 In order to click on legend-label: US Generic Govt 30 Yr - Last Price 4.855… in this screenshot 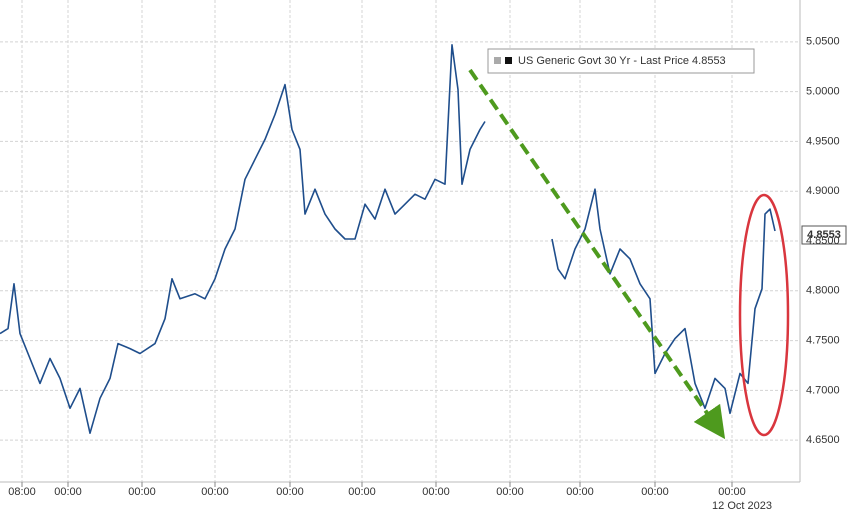, I will do `click(622, 61)`.